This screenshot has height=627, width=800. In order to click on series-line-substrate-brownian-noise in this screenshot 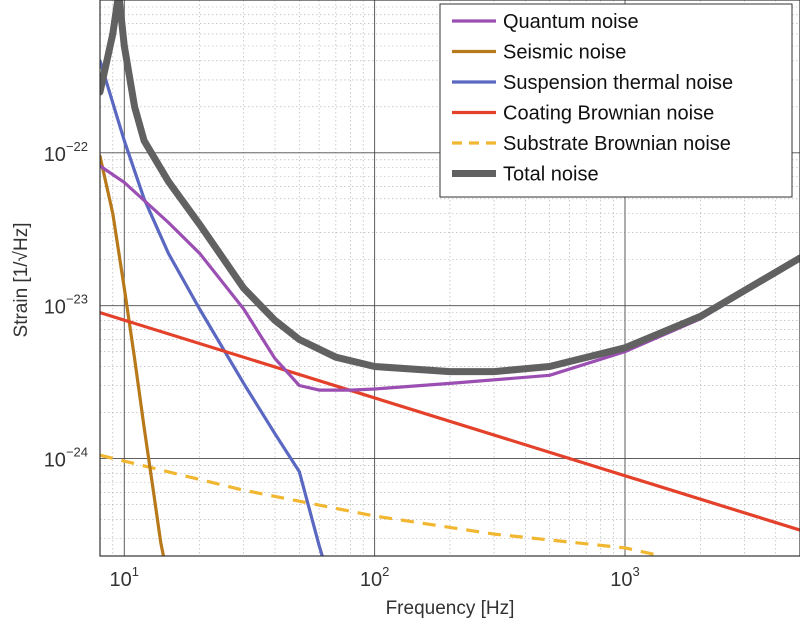, I will do `click(381, 504)`.